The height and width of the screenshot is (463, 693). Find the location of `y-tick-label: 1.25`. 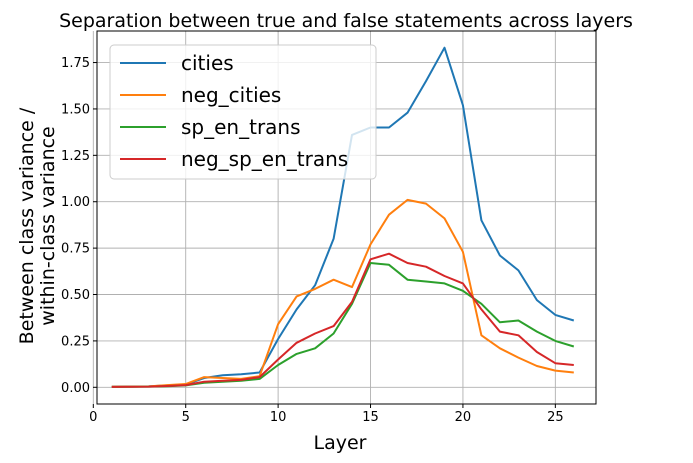

y-tick-label: 1.25 is located at coordinates (75, 156).